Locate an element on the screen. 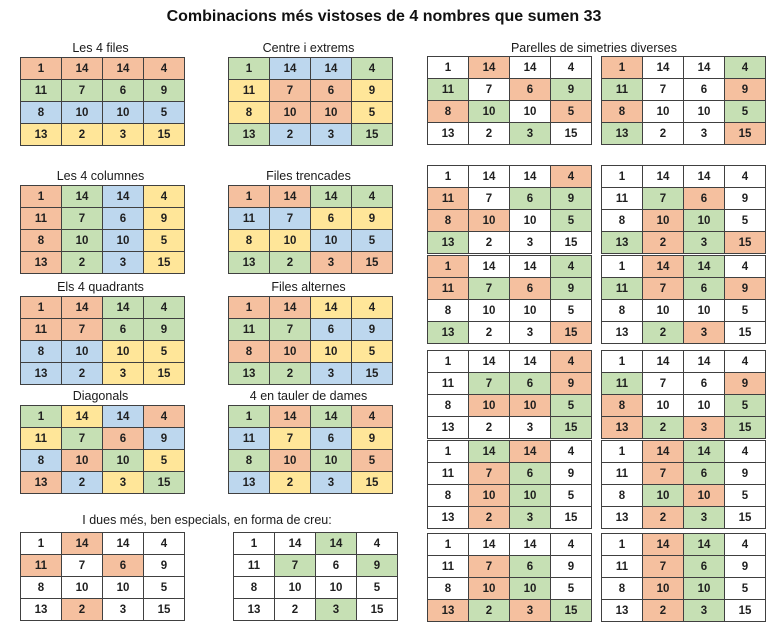 Image resolution: width=768 pixels, height=628 pixels. pair-grid-5-left: 1 14 14 4 11 7 6 9 8 10 10 5 13 2 3 15 is located at coordinates (509, 484).